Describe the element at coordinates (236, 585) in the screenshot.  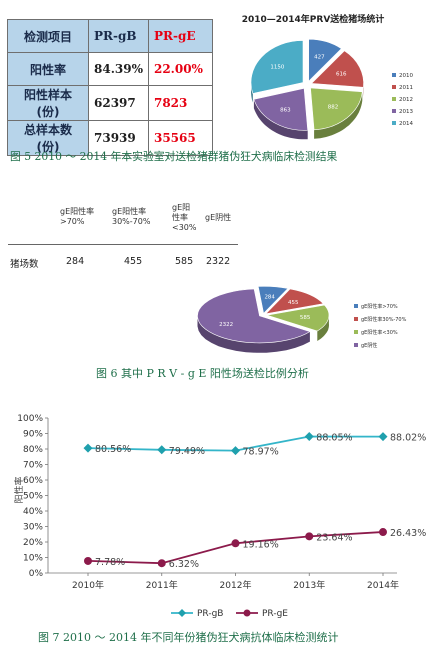
I see `x-tick-label: 2012年` at that location.